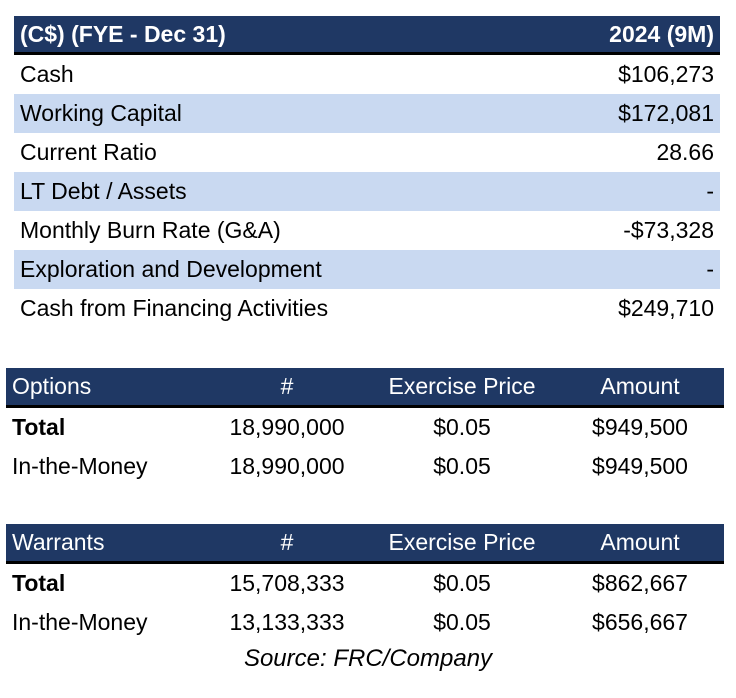 The height and width of the screenshot is (698, 736). Describe the element at coordinates (264, 35) in the screenshot. I see `header-label: (C$) (FYE - Dec 31)` at that location.